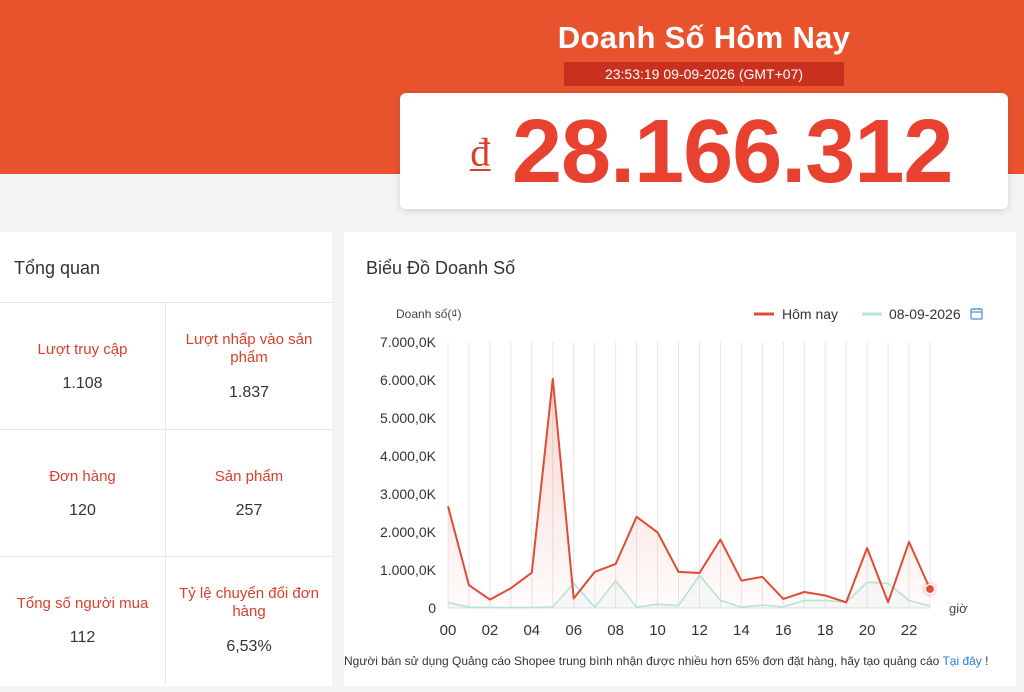 This screenshot has width=1024, height=692. Describe the element at coordinates (441, 268) in the screenshot. I see `chart-title: Biểu Đồ Doanh Số` at that location.